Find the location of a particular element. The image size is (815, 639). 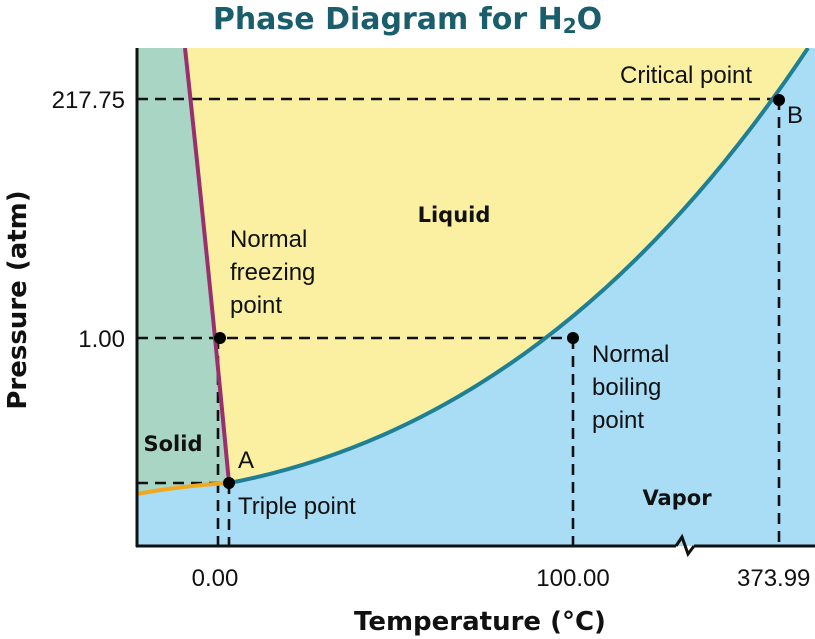

vapor-label: Vapor is located at coordinates (677, 498).